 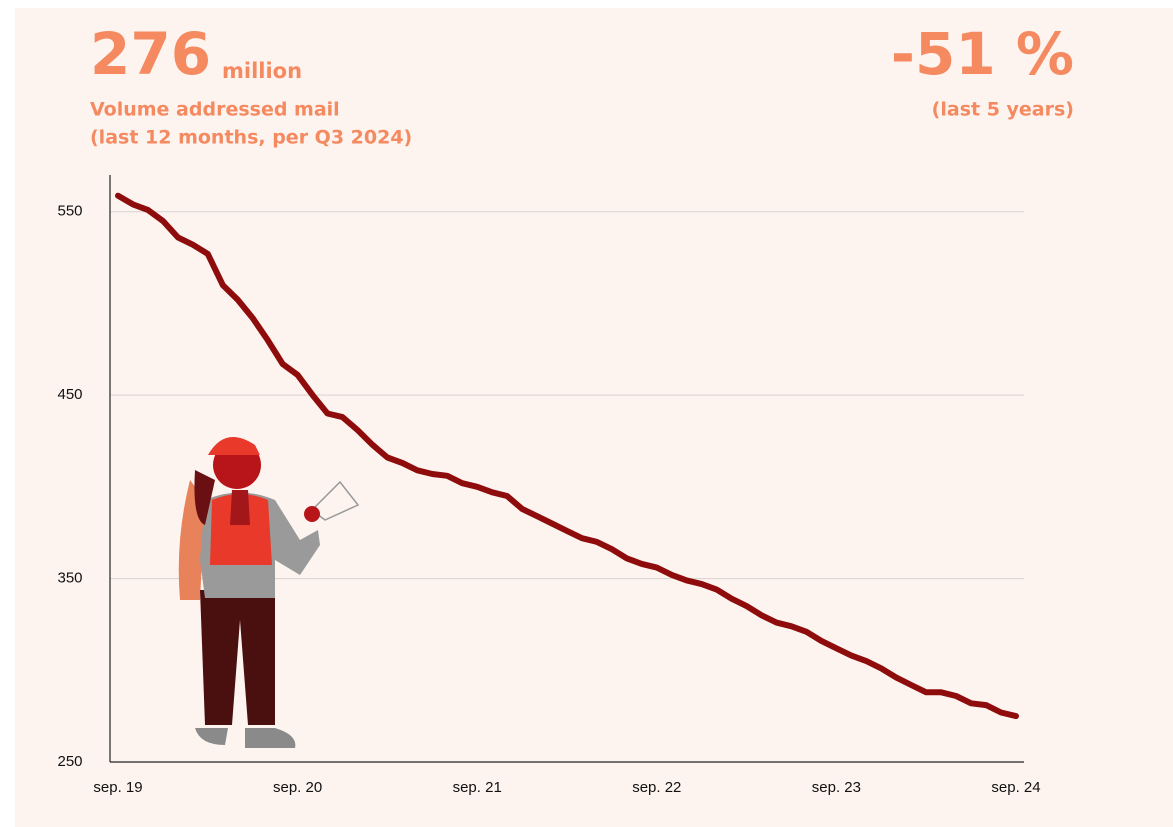 I want to click on x-tick-label: sep. 24, so click(x=1015, y=787).